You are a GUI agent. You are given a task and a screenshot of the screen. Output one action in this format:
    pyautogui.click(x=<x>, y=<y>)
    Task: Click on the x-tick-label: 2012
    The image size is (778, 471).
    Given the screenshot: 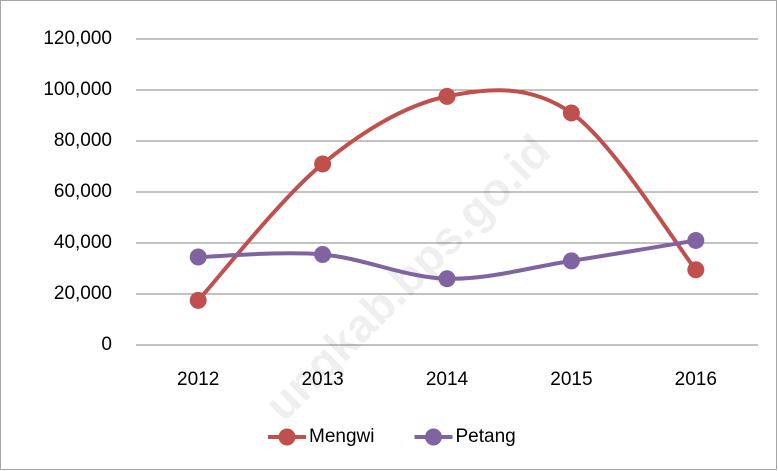 What is the action you would take?
    pyautogui.click(x=198, y=379)
    